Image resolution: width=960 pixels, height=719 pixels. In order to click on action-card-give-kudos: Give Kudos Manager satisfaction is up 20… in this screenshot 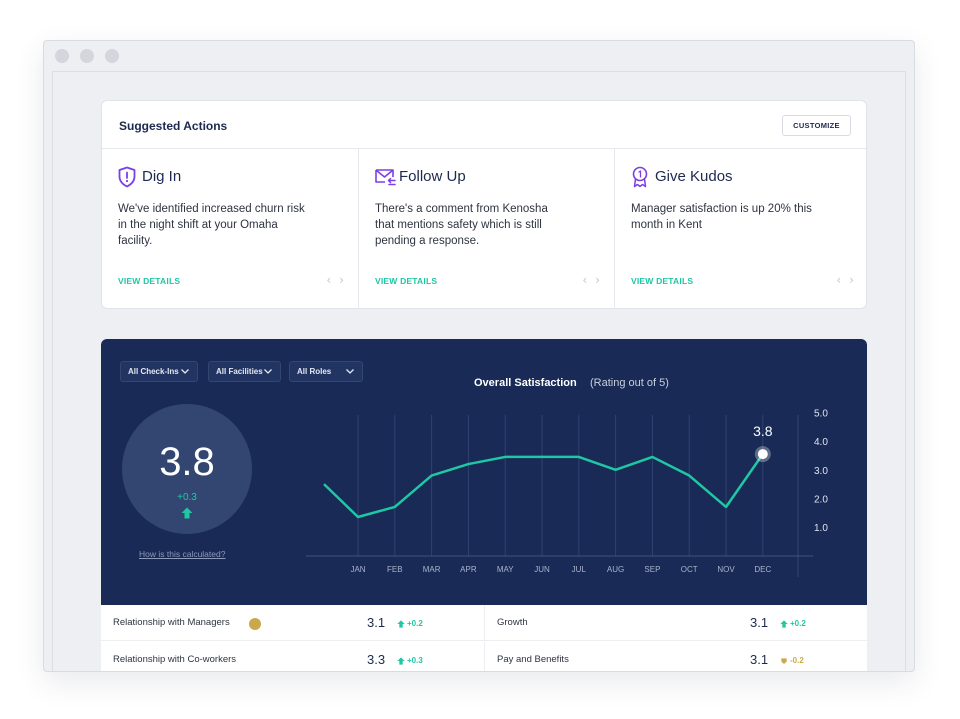, I will do `click(741, 229)`.